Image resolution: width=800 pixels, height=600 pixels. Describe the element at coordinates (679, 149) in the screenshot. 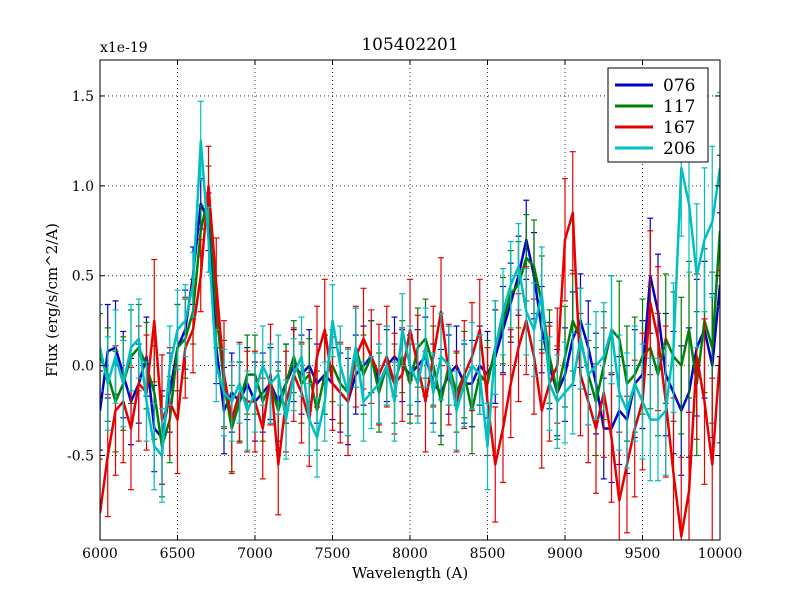

I see `legend-label-206: 206` at that location.